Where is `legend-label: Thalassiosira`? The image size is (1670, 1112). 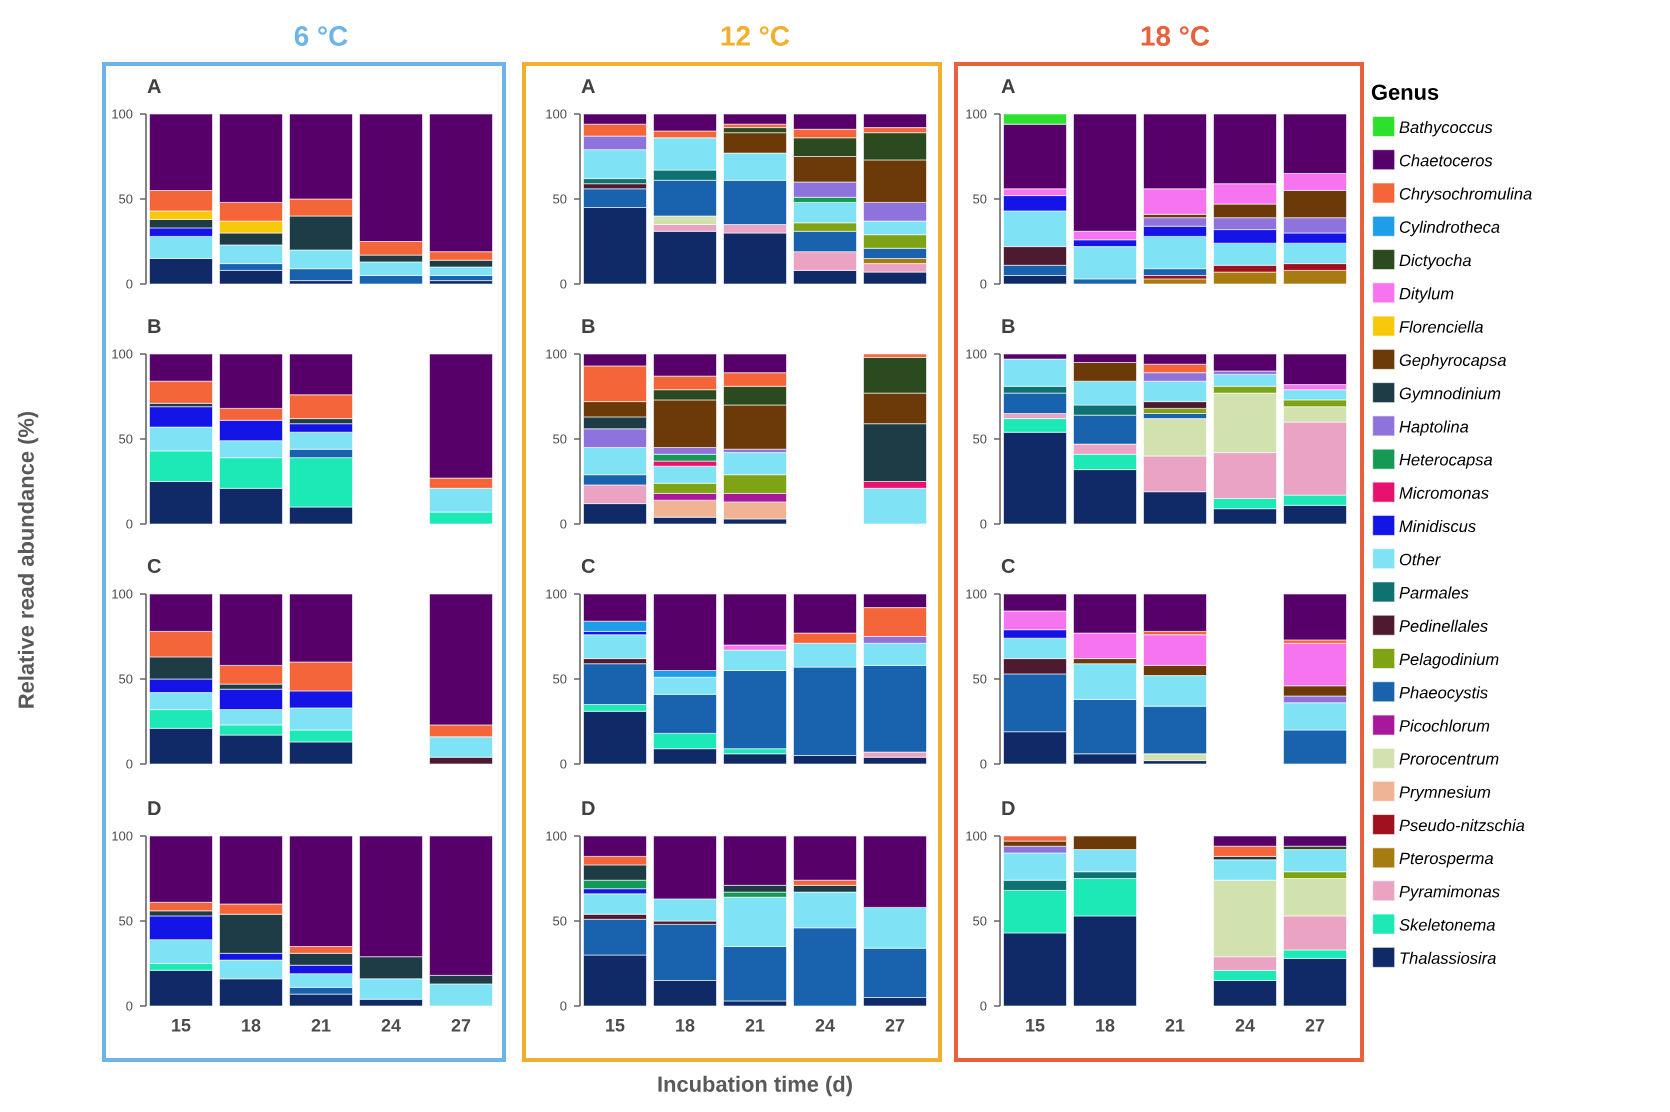 legend-label: Thalassiosira is located at coordinates (1448, 957).